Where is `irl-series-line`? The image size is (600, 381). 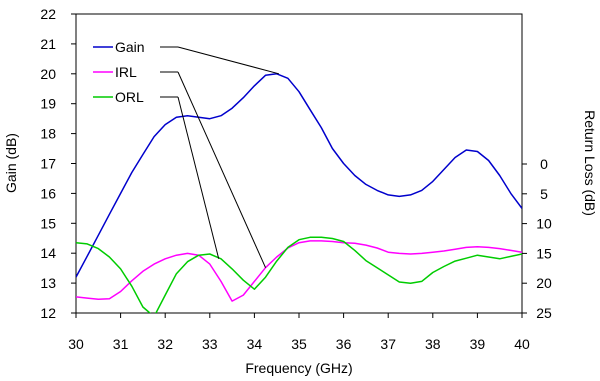
irl-series-line is located at coordinates (299, 271).